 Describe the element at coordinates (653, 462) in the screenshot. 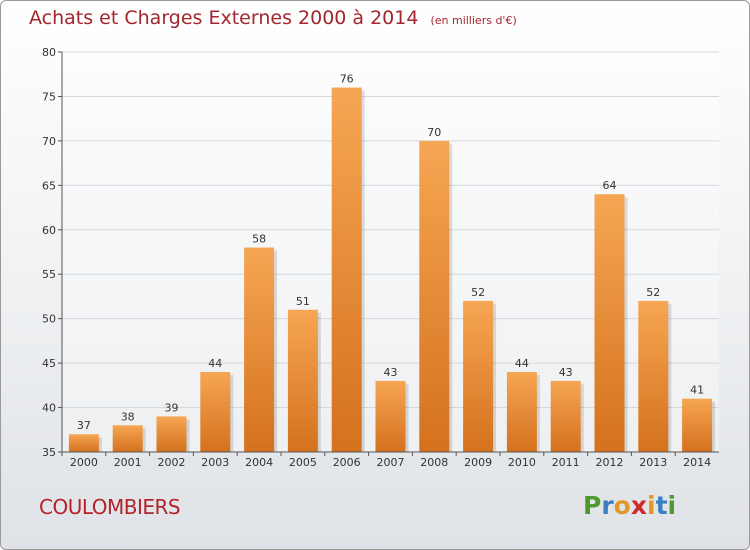

I see `x-tick-label: 2013` at that location.